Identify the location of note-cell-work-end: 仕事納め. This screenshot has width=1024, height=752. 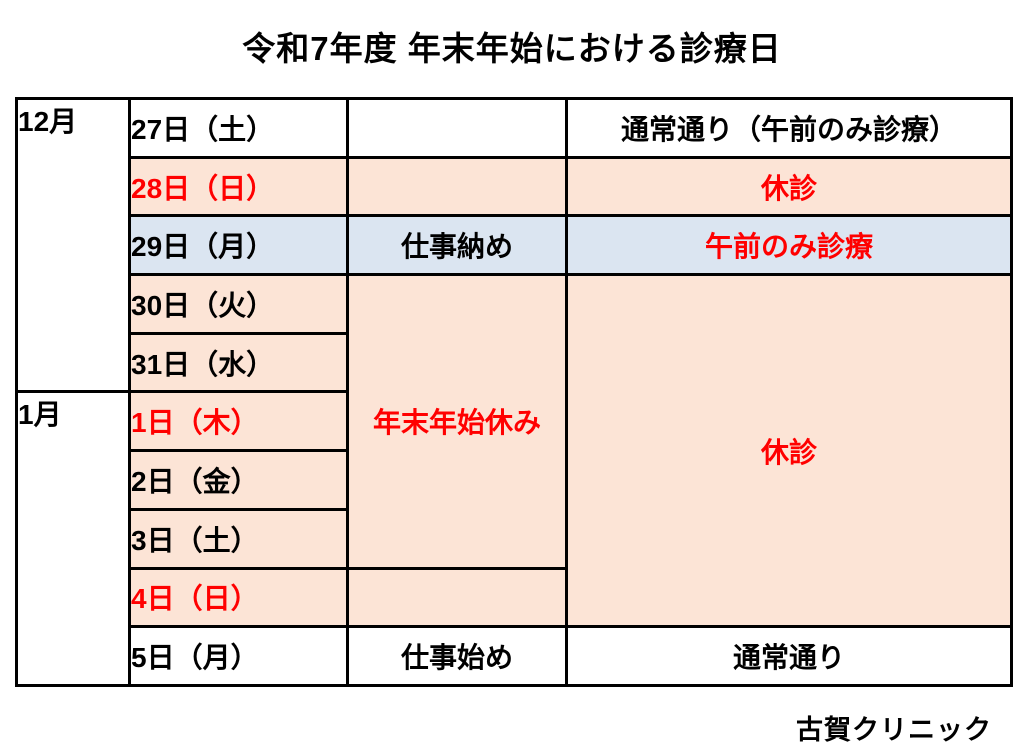
(457, 245).